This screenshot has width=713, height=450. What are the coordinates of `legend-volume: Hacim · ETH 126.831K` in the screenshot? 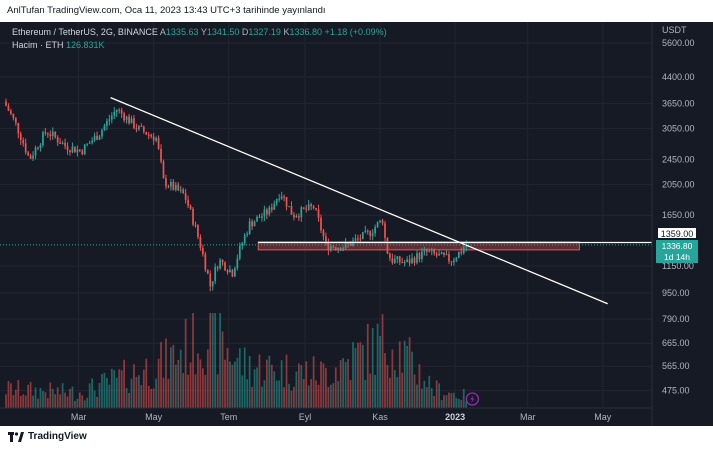 It's located at (58, 45).